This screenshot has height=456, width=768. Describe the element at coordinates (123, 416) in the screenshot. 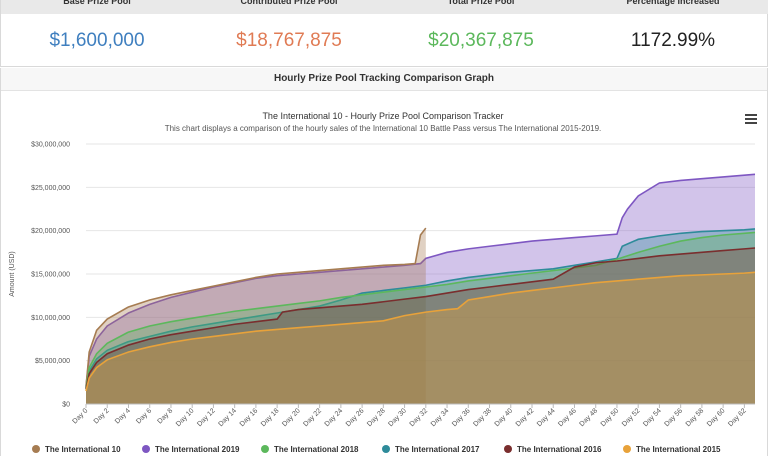

I see `x-tick-label: Day 4` at that location.